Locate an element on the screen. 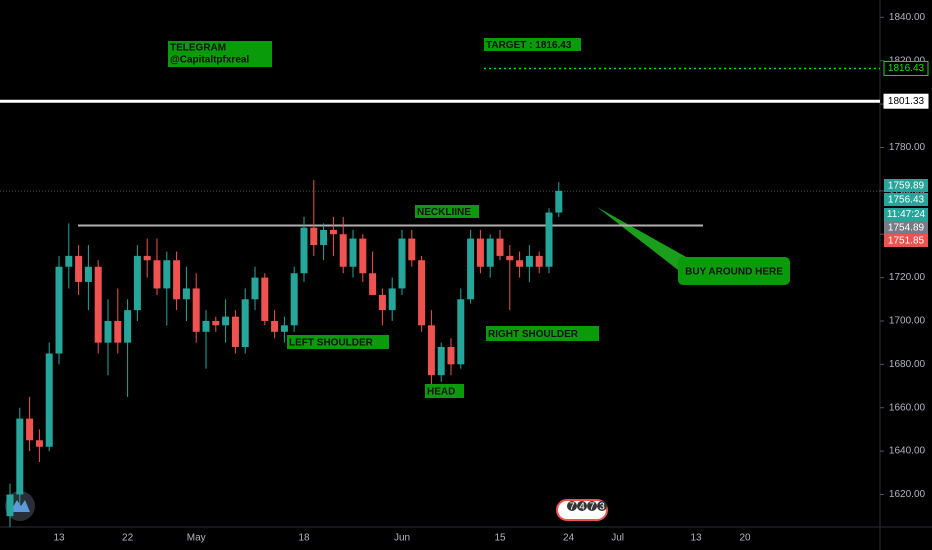 The image size is (932, 550). head-label-box is located at coordinates (444, 391).